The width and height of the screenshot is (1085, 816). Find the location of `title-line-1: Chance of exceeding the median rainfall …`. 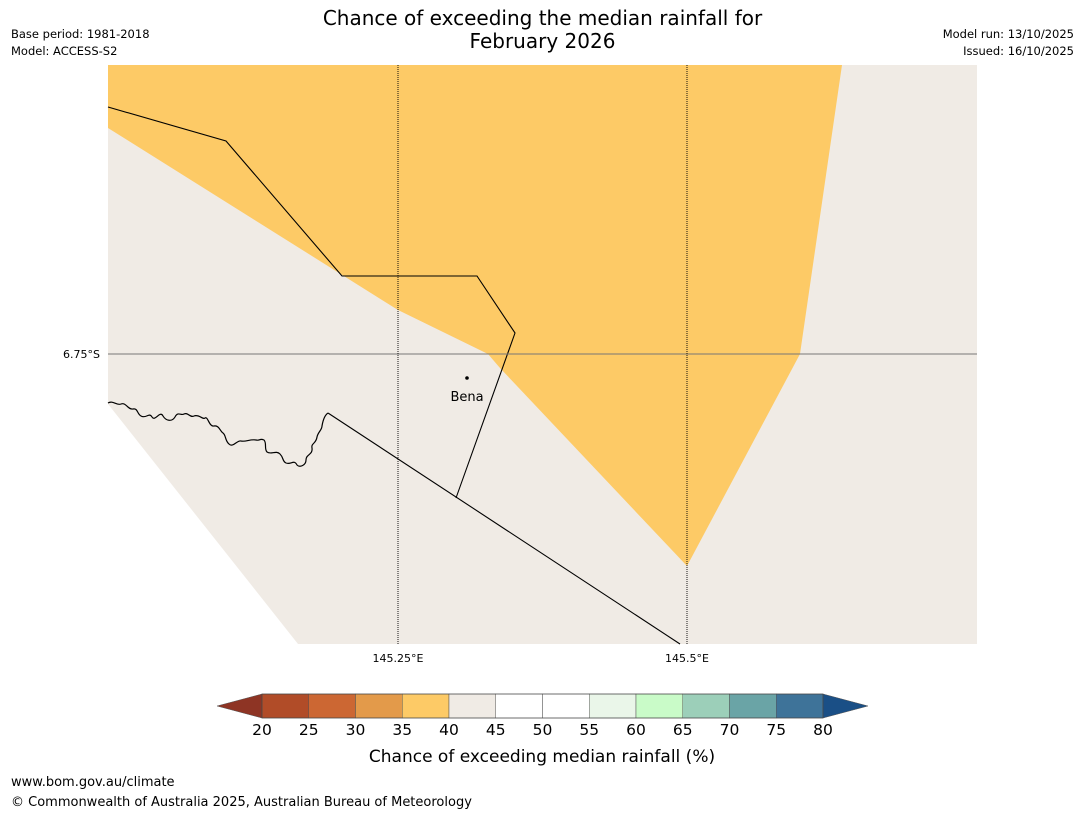

title-line-1: Chance of exceeding the median rainfall … is located at coordinates (542, 18).